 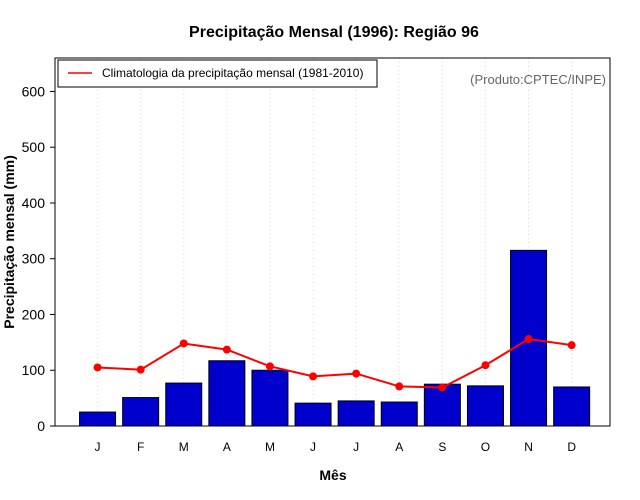 I want to click on climatology-line-group, so click(x=334, y=363).